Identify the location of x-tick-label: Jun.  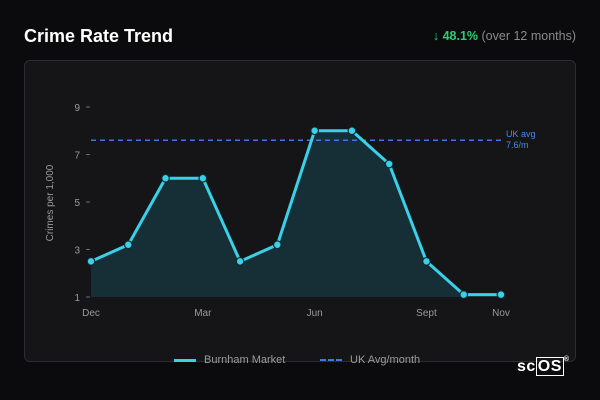
(315, 313).